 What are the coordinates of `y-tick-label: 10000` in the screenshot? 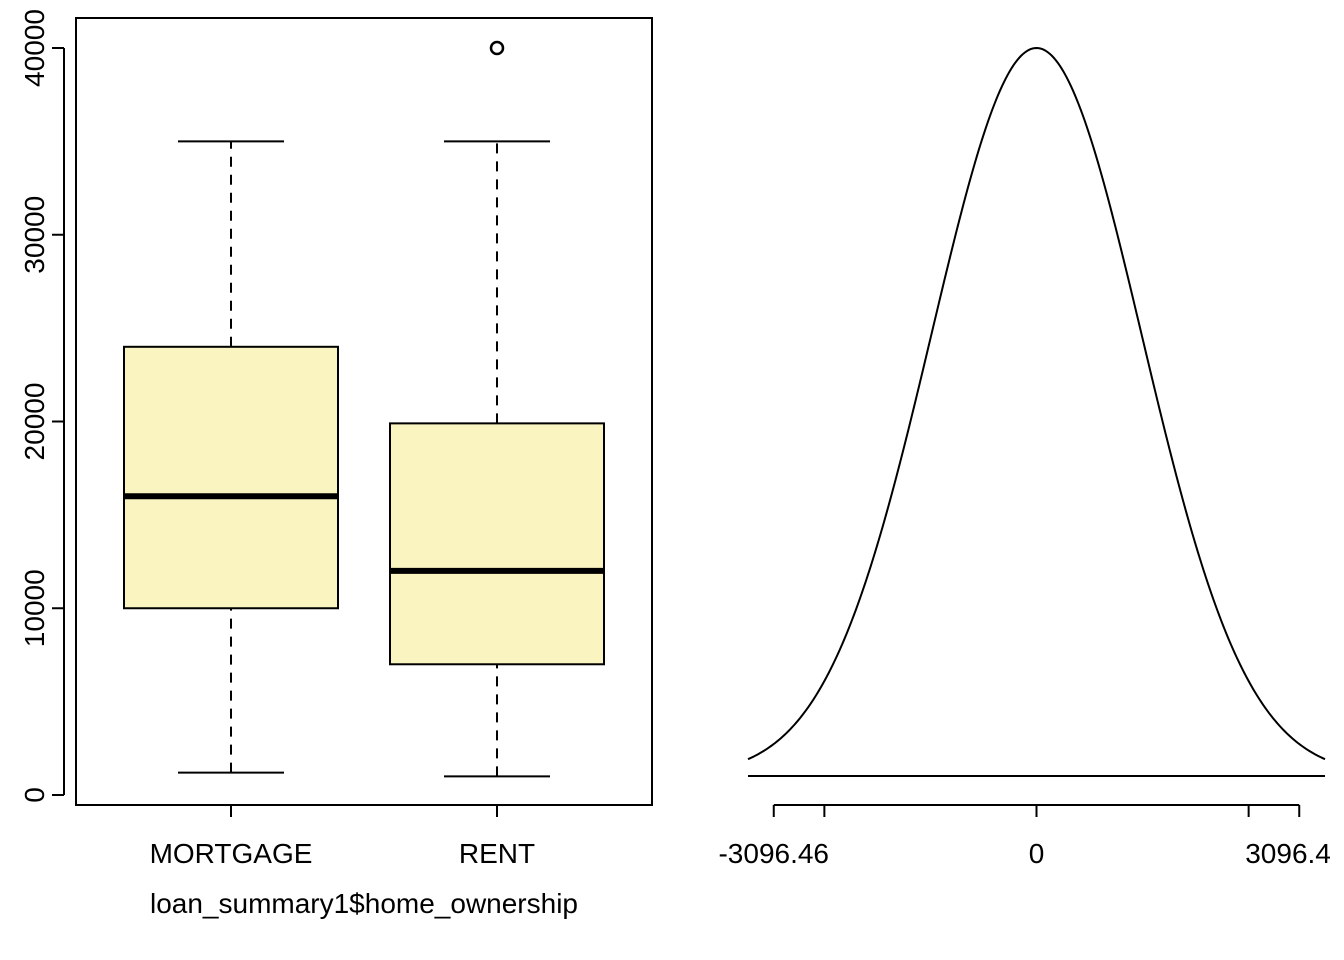 It's located at (34, 608).